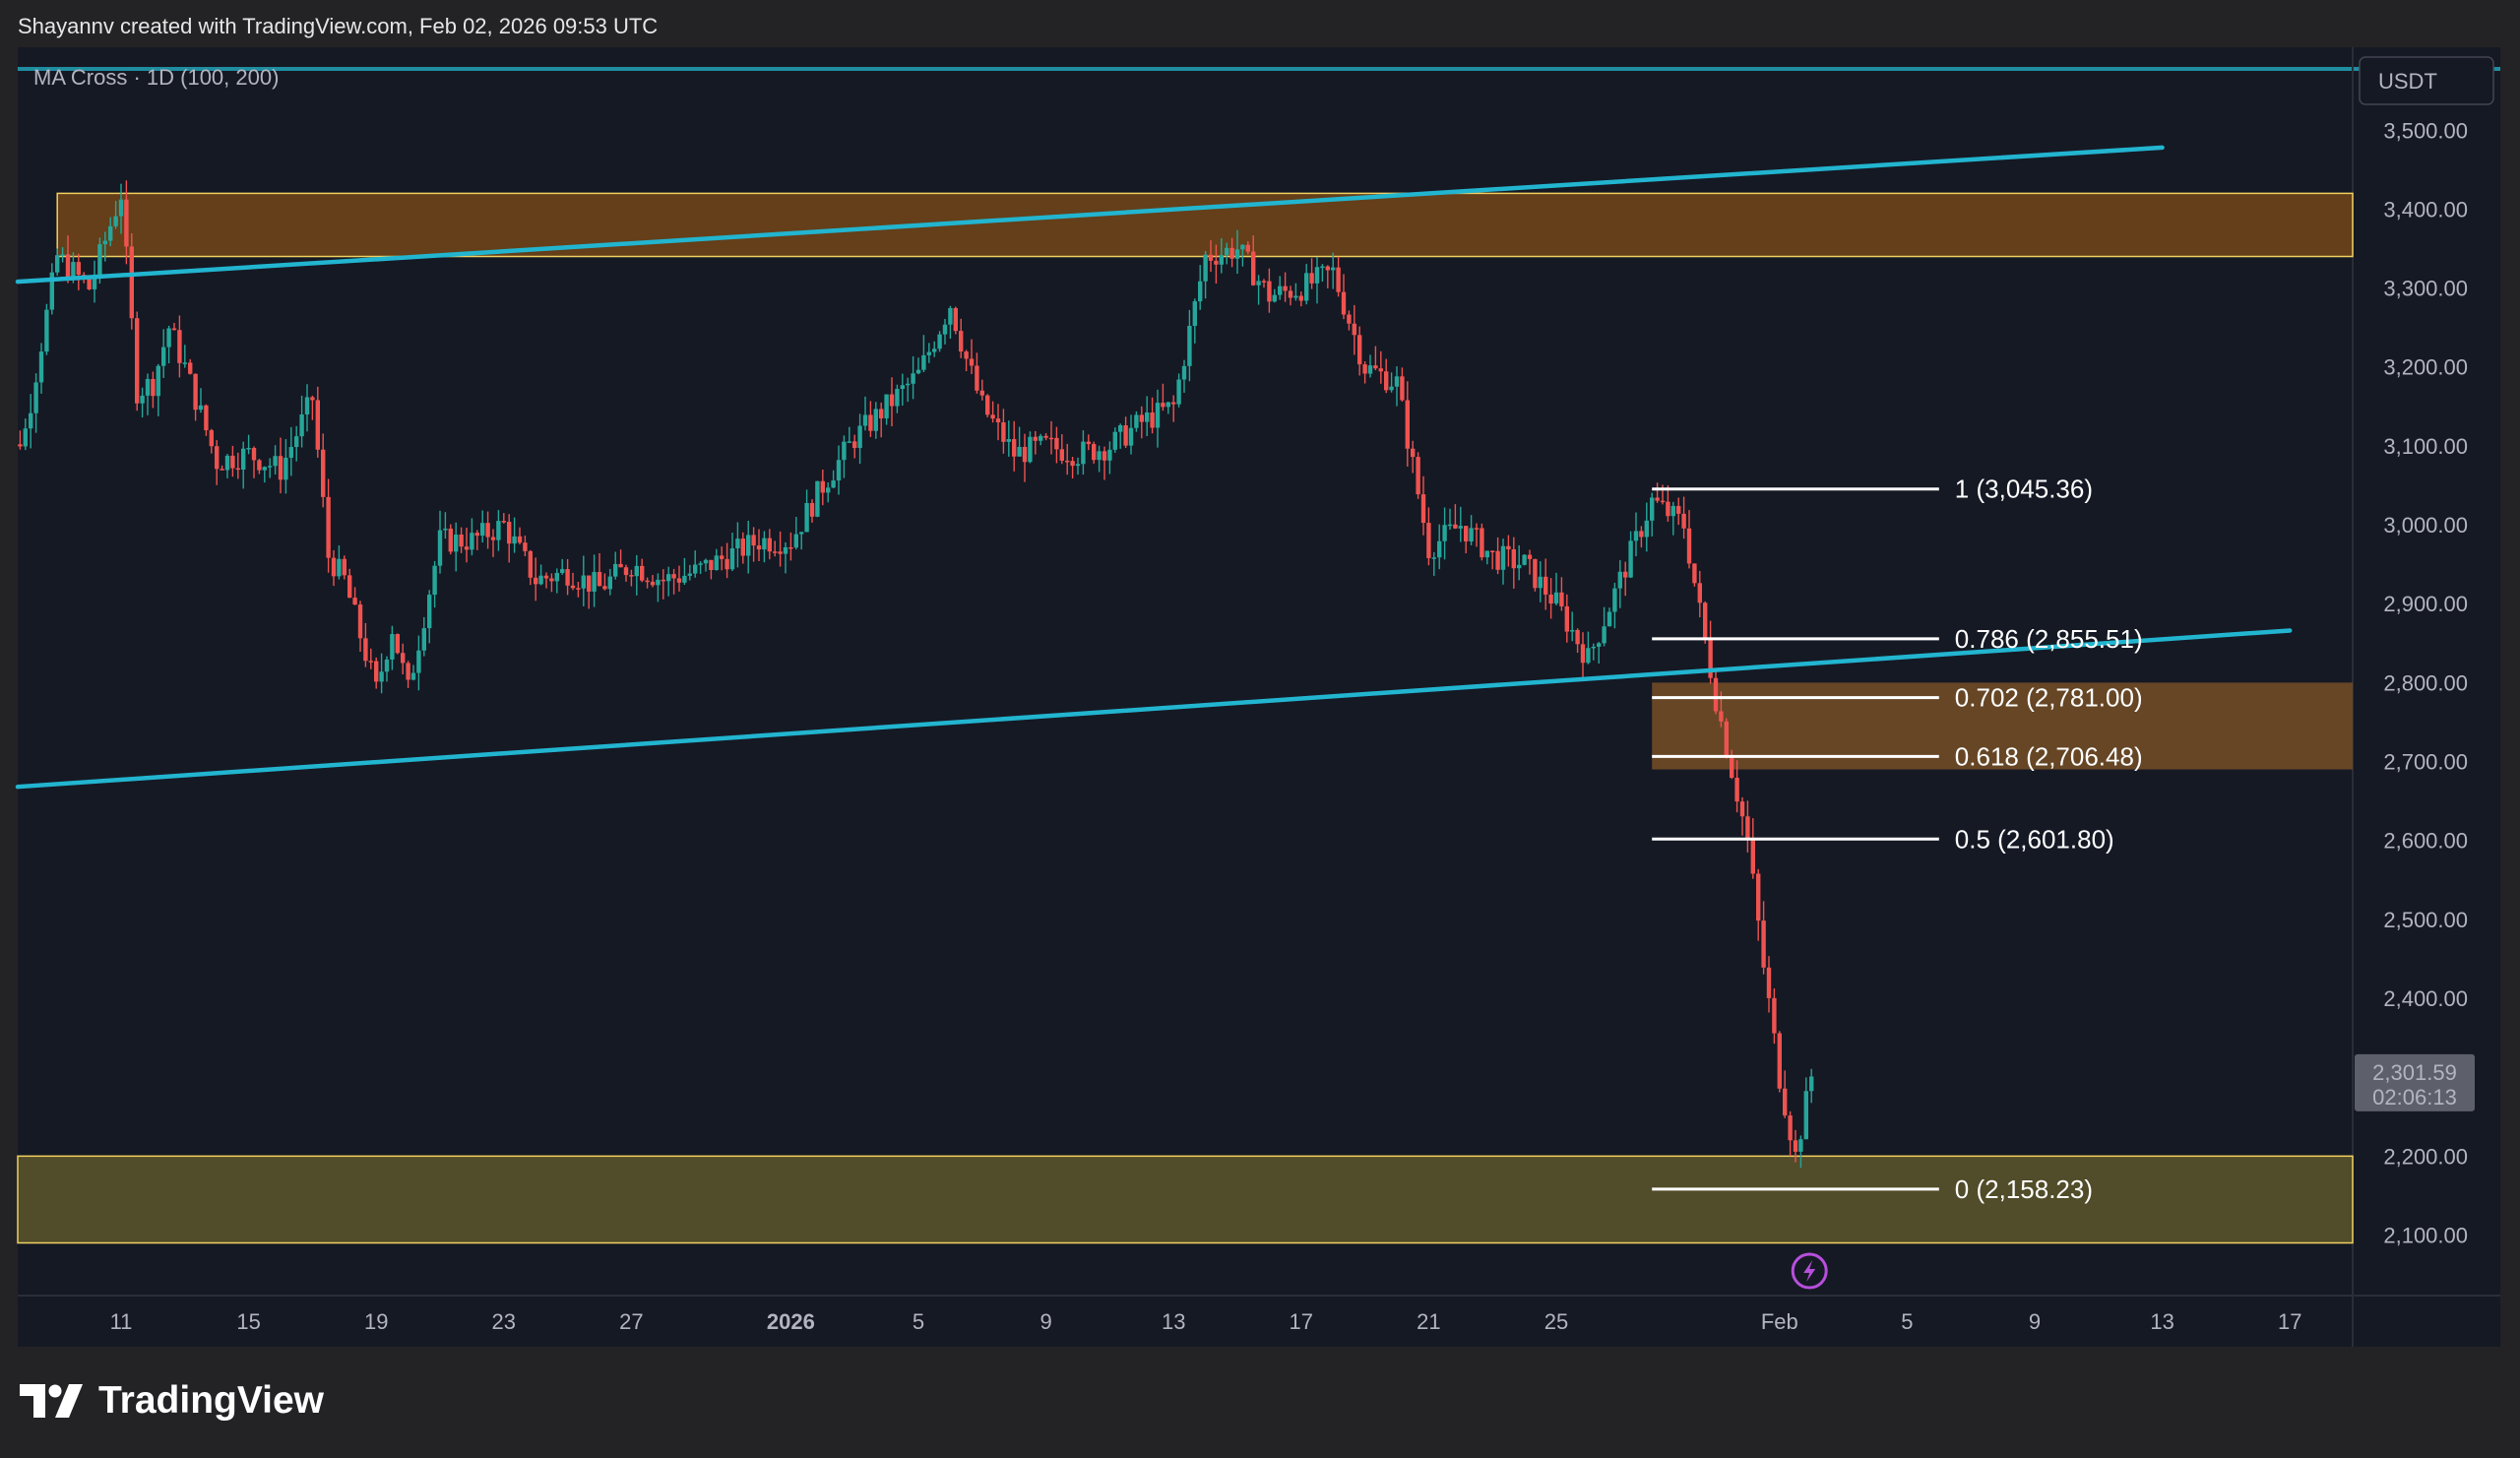 The height and width of the screenshot is (1458, 2520). What do you see at coordinates (172, 1401) in the screenshot?
I see `tradingview-logo: TradingView` at bounding box center [172, 1401].